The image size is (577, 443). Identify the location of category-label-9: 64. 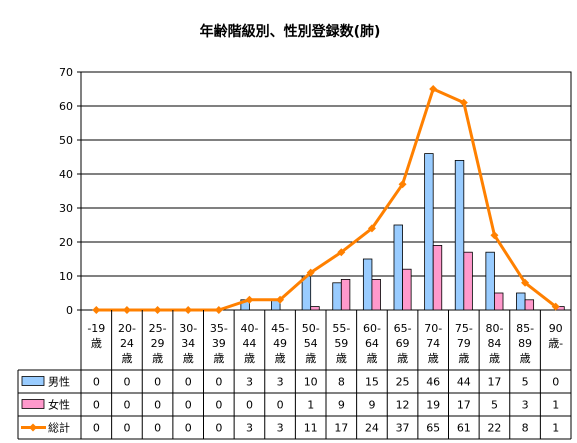
(372, 343).